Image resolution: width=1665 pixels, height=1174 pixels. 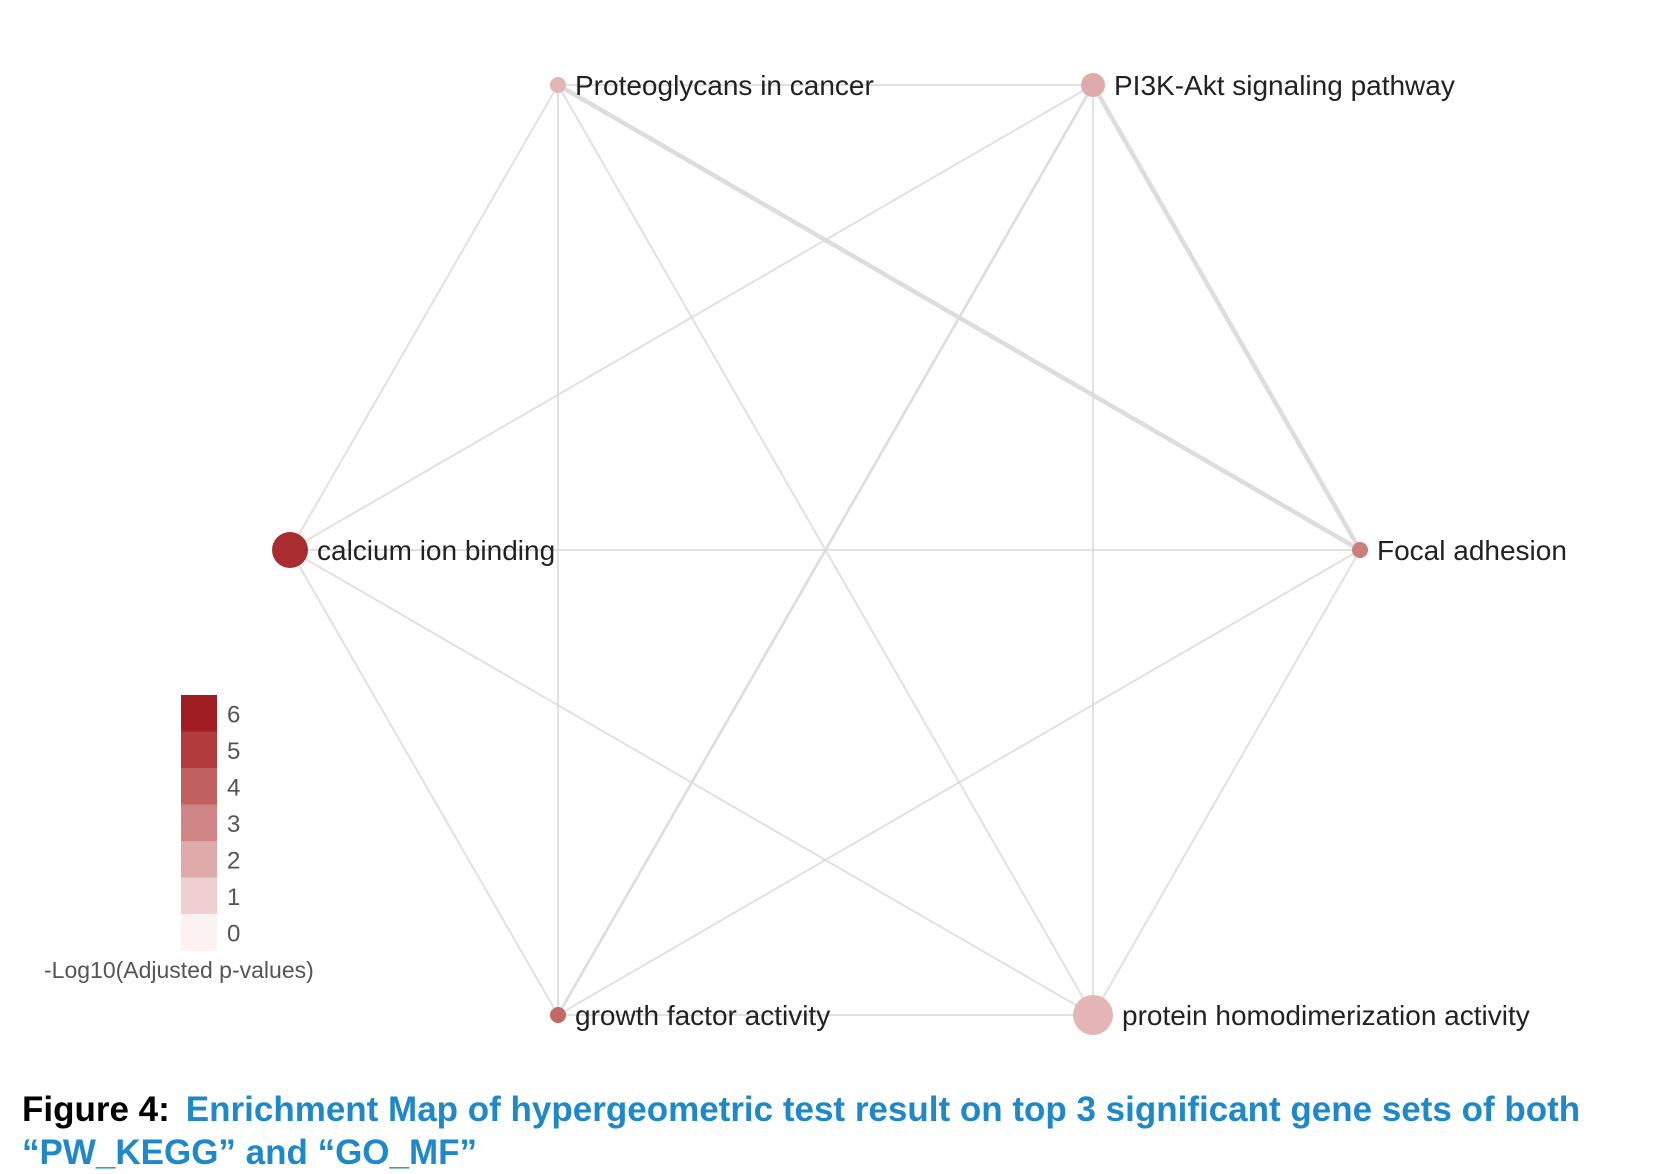 I want to click on node-label-focal: Focal adhesion, so click(x=1472, y=550).